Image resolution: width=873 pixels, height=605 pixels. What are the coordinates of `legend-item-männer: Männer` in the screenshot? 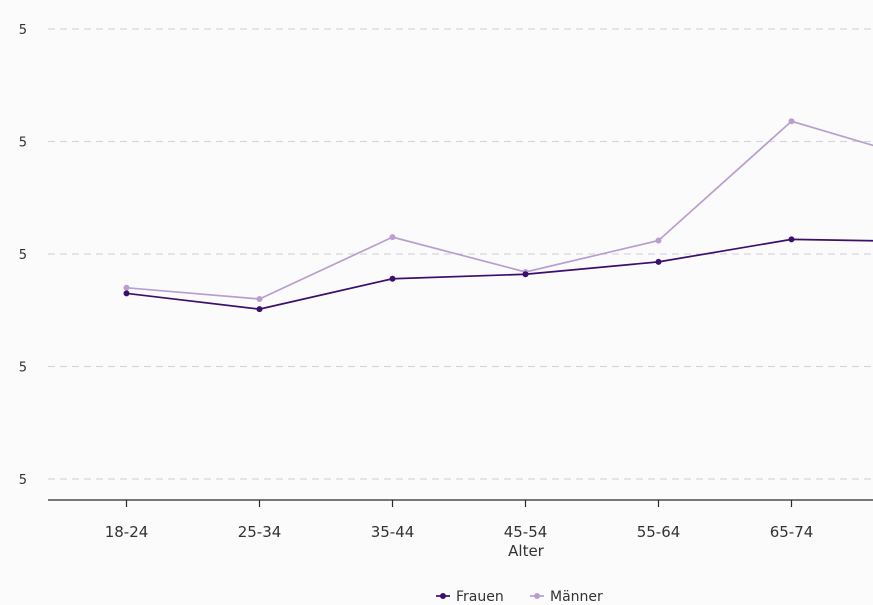 It's located at (566, 597).